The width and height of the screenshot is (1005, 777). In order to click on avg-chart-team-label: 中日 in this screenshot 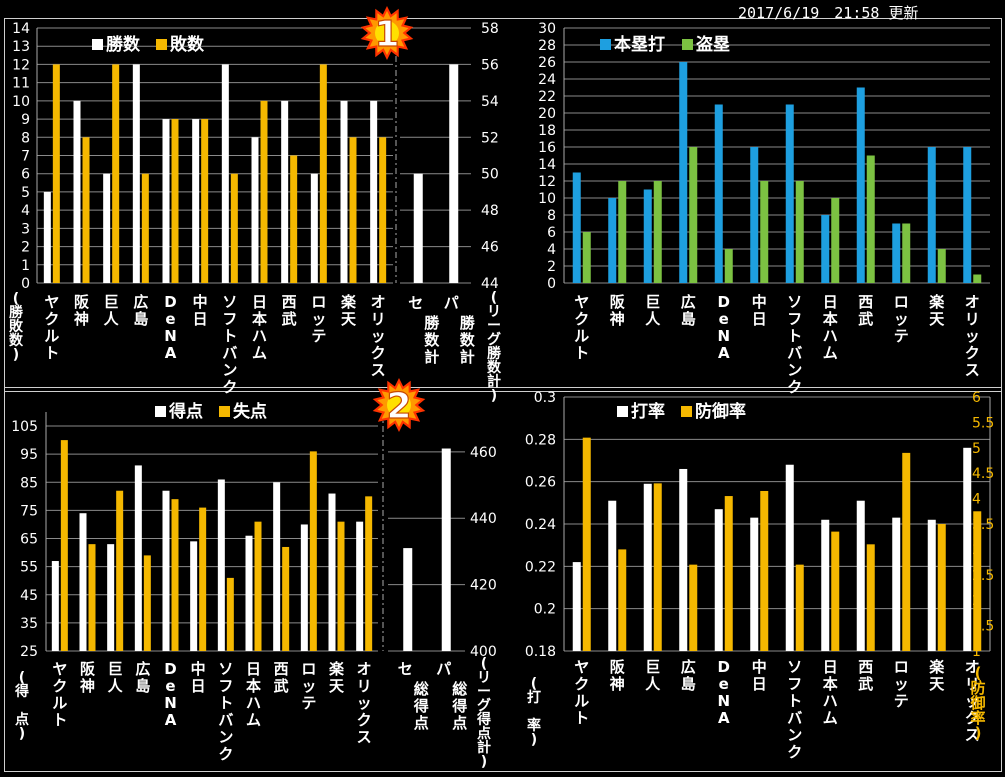, I will do `click(759, 675)`.